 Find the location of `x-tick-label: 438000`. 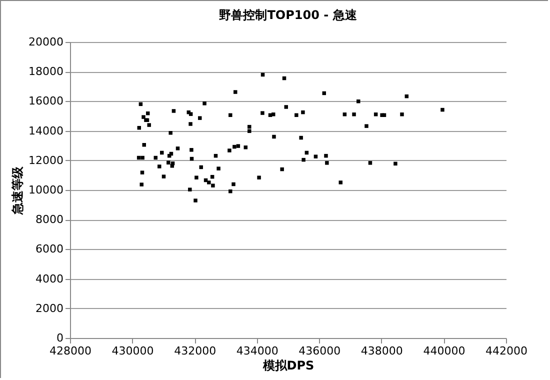

x-tick-label: 438000 is located at coordinates (381, 351).